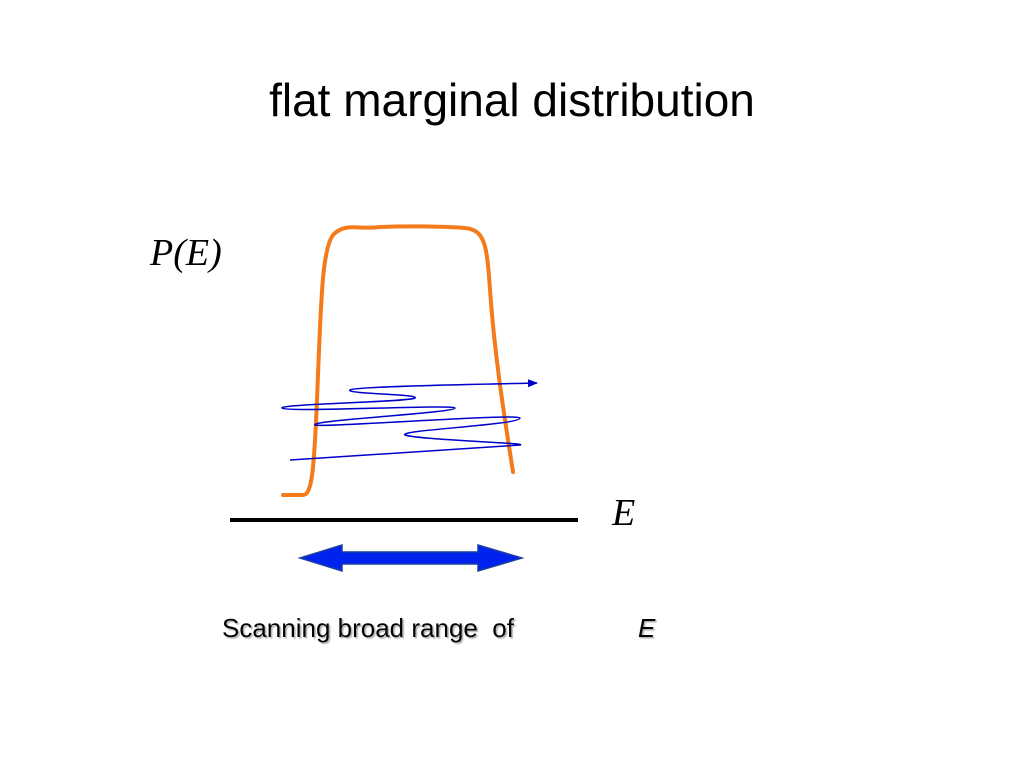  Describe the element at coordinates (647, 628) in the screenshot. I see `caption-variable: E` at that location.